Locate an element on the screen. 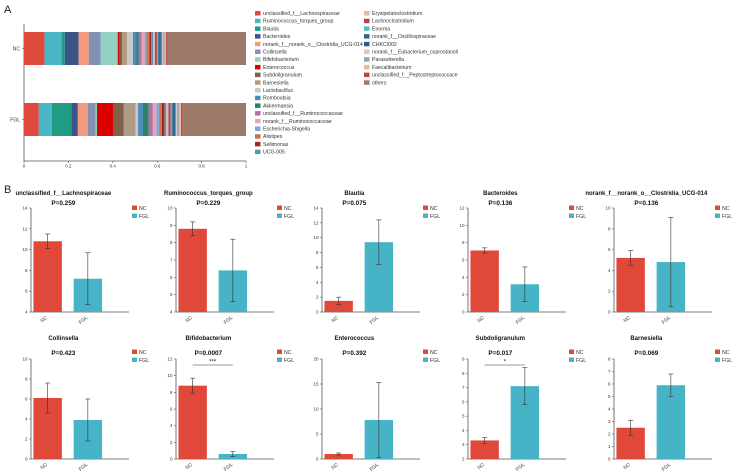 The image size is (732, 473). legend-label: Enorma is located at coordinates (381, 29).